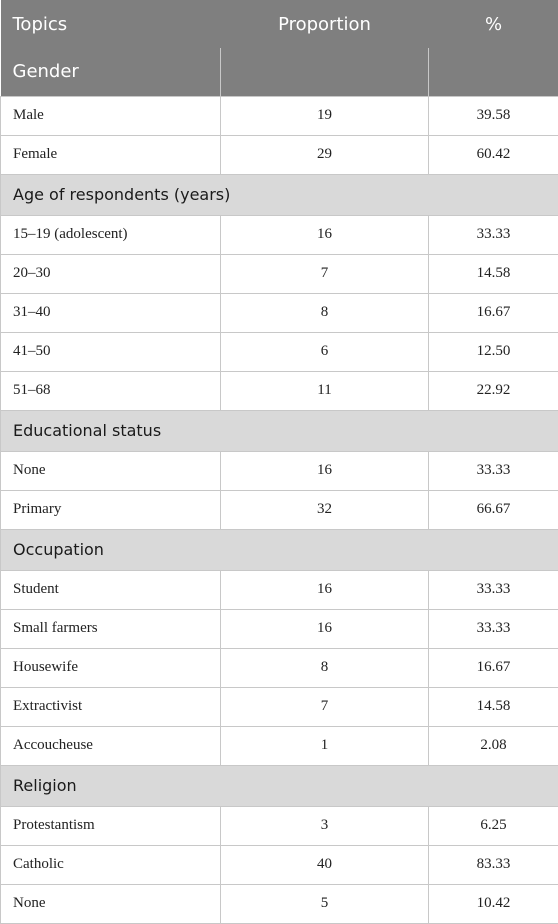 The width and height of the screenshot is (558, 924). Describe the element at coordinates (493, 154) in the screenshot. I see `row-percent: 60.42` at that location.